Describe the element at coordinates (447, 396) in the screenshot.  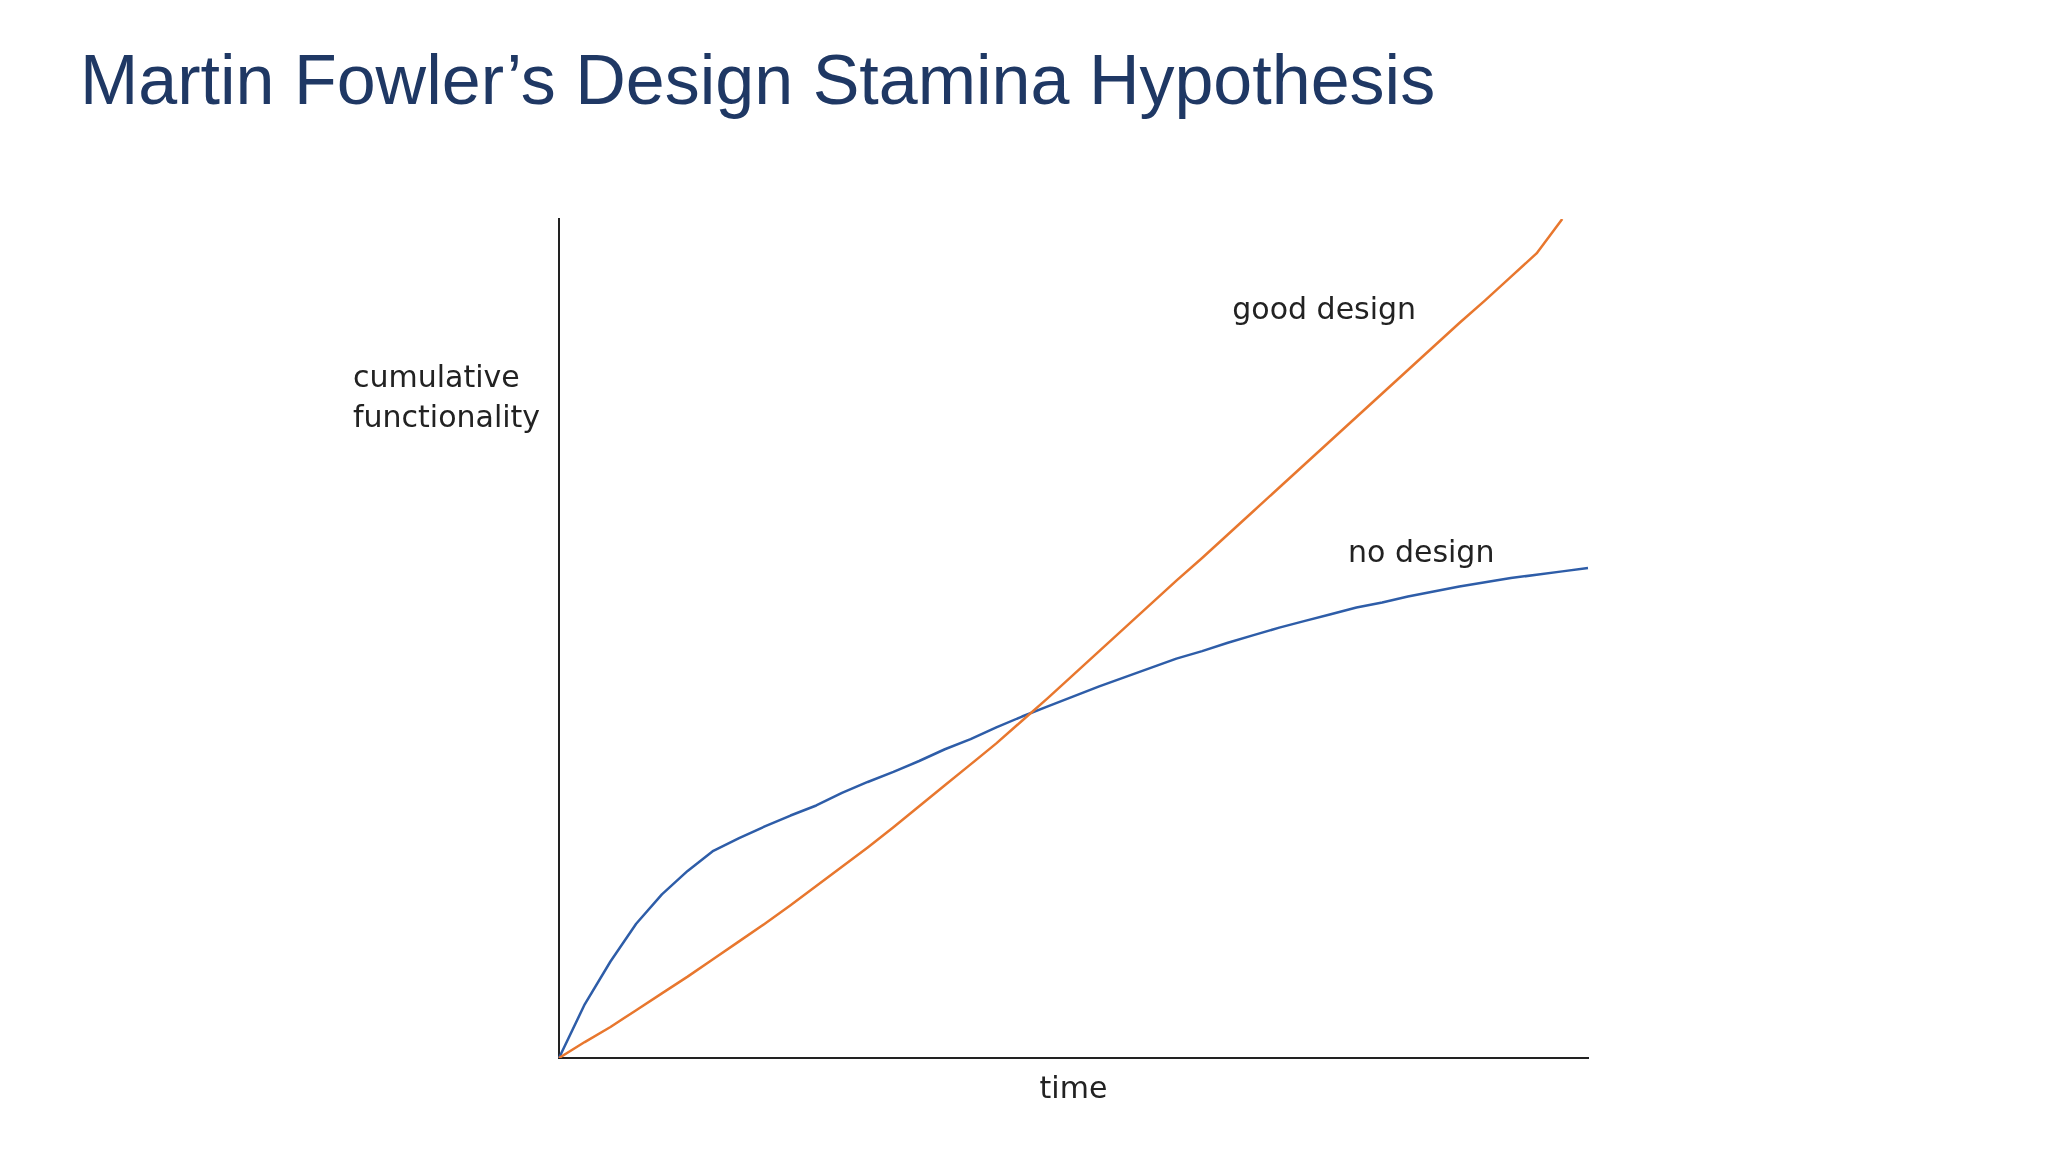
I see `y-axis-title: cumulative functionality` at that location.